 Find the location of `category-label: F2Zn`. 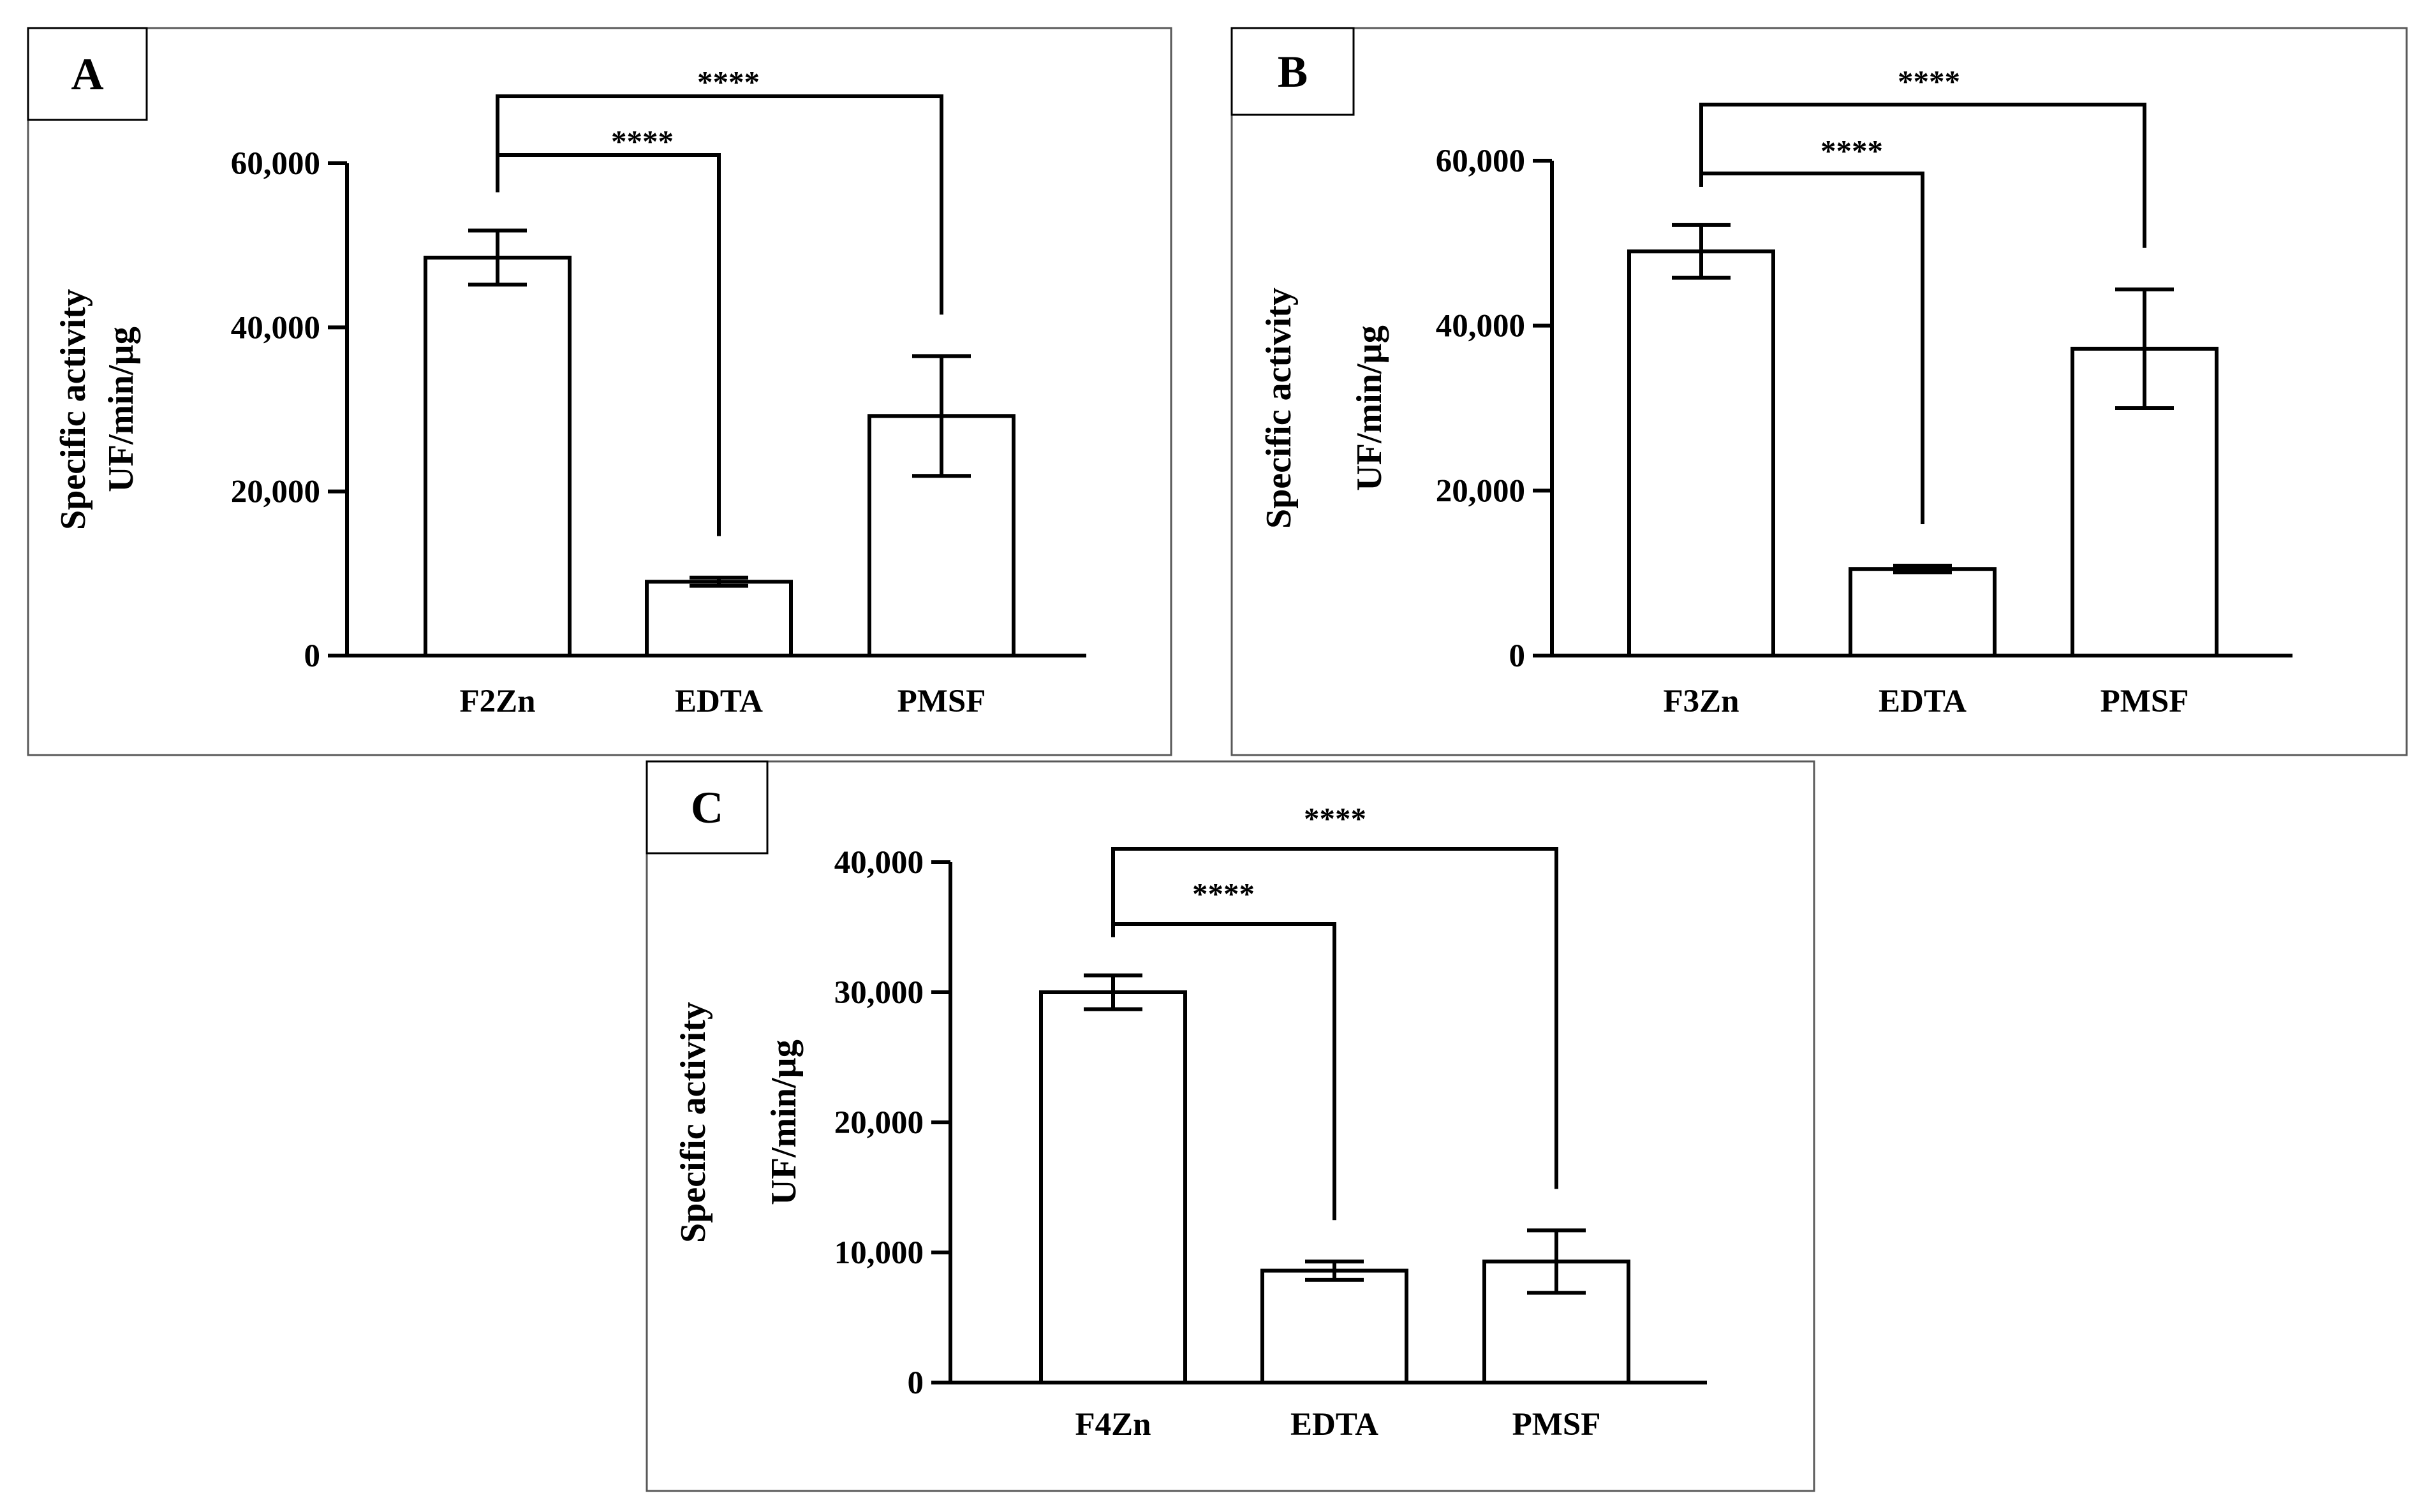

category-label: F2Zn is located at coordinates (497, 701).